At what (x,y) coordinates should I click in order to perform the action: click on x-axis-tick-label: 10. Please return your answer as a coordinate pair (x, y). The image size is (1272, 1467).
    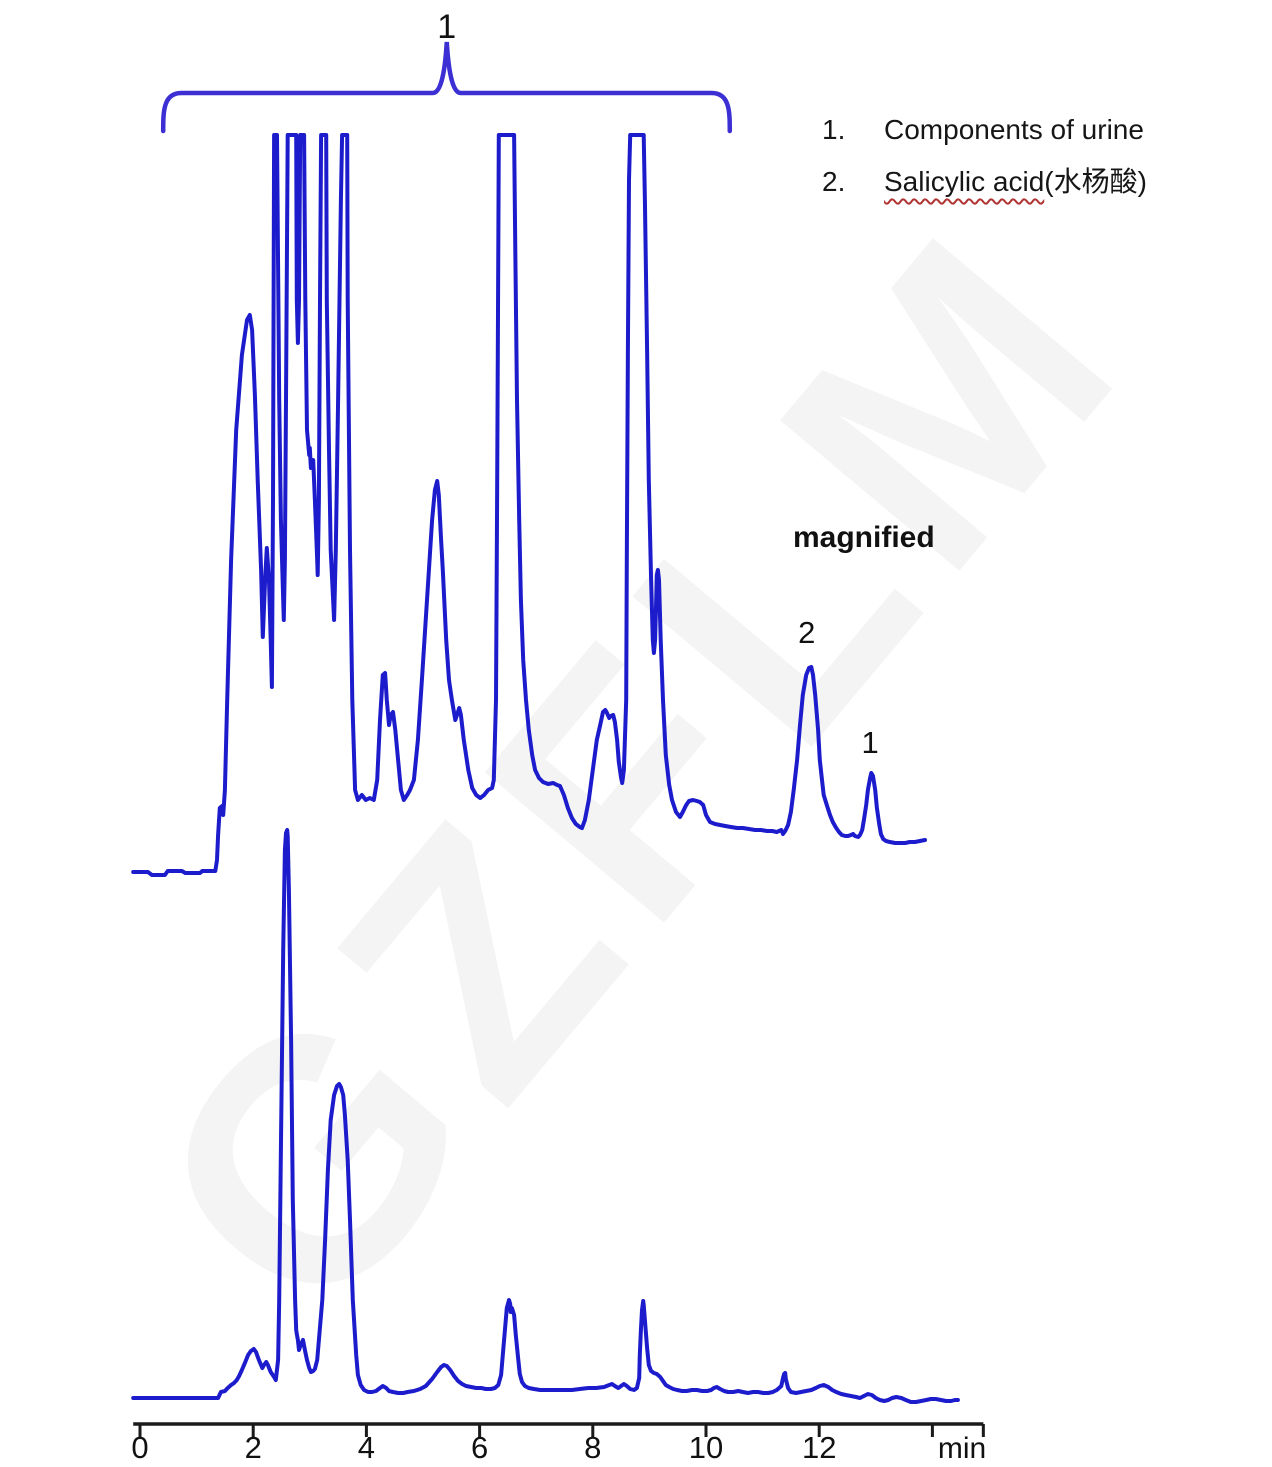
    Looking at the image, I should click on (706, 1447).